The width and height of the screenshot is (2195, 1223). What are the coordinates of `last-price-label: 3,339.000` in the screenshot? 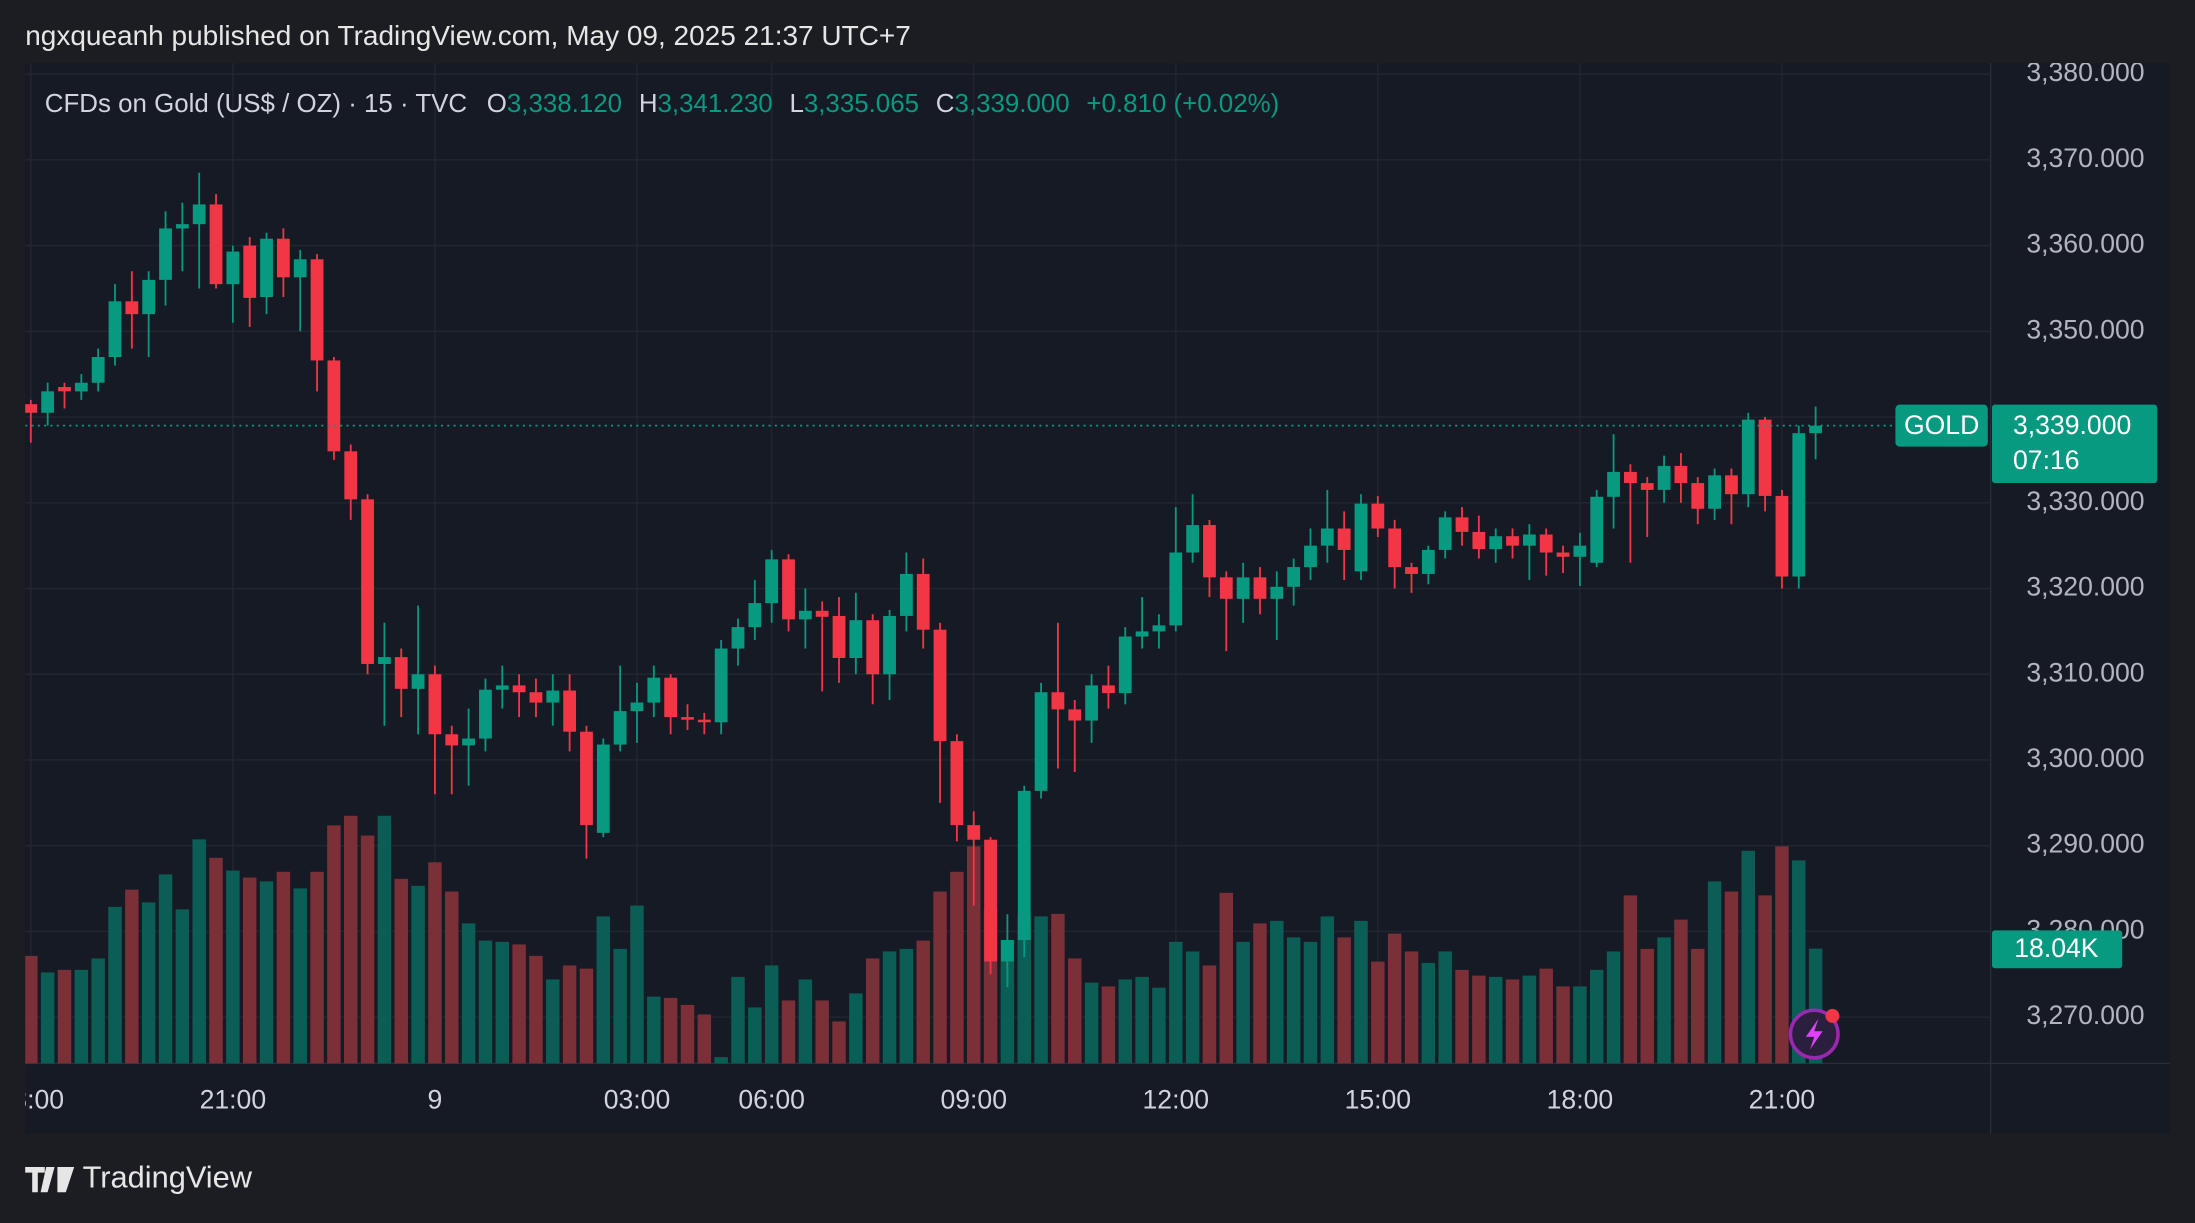 It's located at (2072, 425).